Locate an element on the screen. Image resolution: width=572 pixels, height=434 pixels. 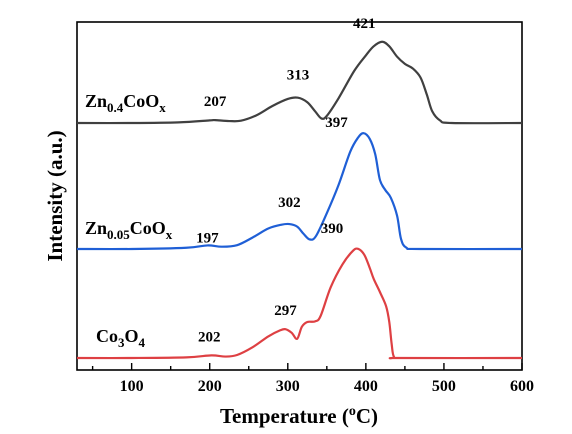
peak-label-397: 397 is located at coordinates (336, 123).